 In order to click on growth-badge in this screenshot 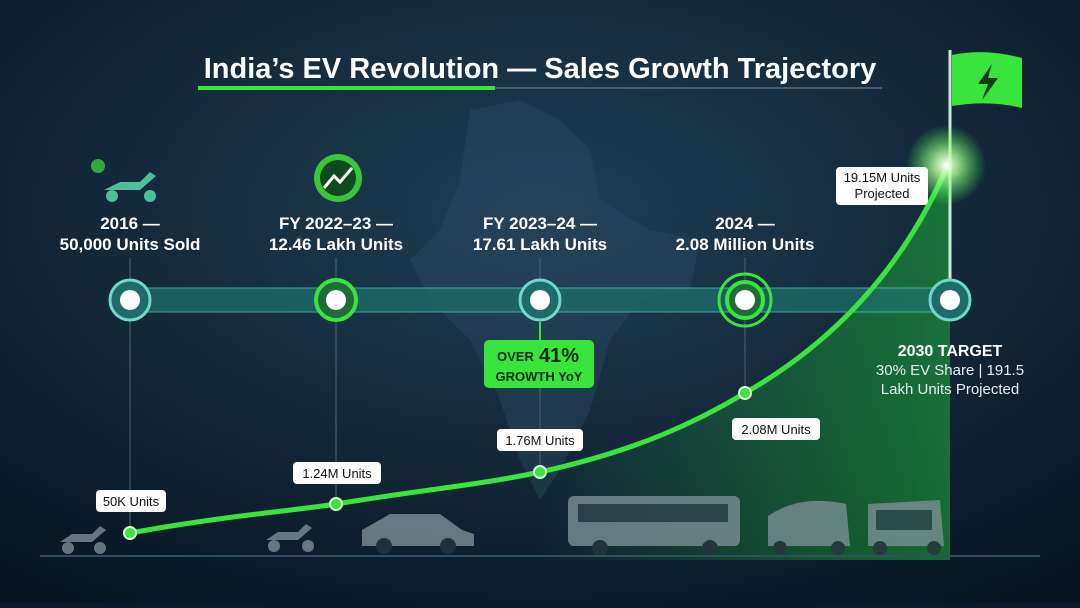, I will do `click(539, 364)`.